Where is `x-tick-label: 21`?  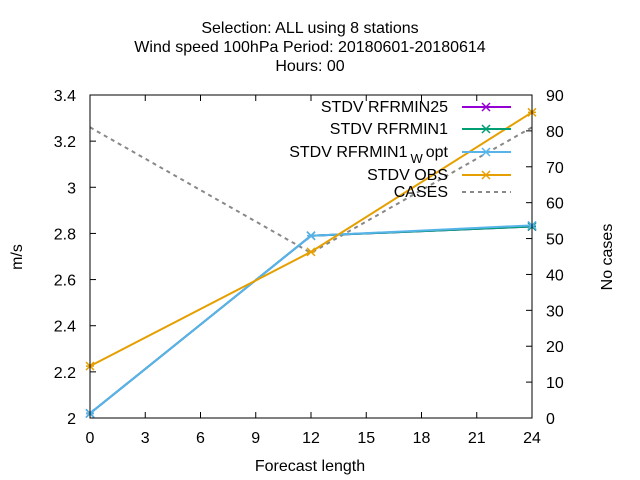
x-tick-label: 21 is located at coordinates (477, 438).